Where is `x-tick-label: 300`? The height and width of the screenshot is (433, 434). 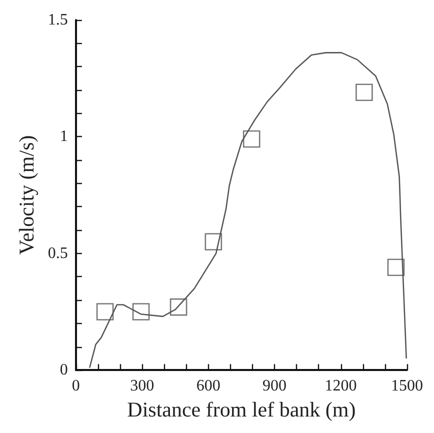 x-tick-label: 300 is located at coordinates (142, 386).